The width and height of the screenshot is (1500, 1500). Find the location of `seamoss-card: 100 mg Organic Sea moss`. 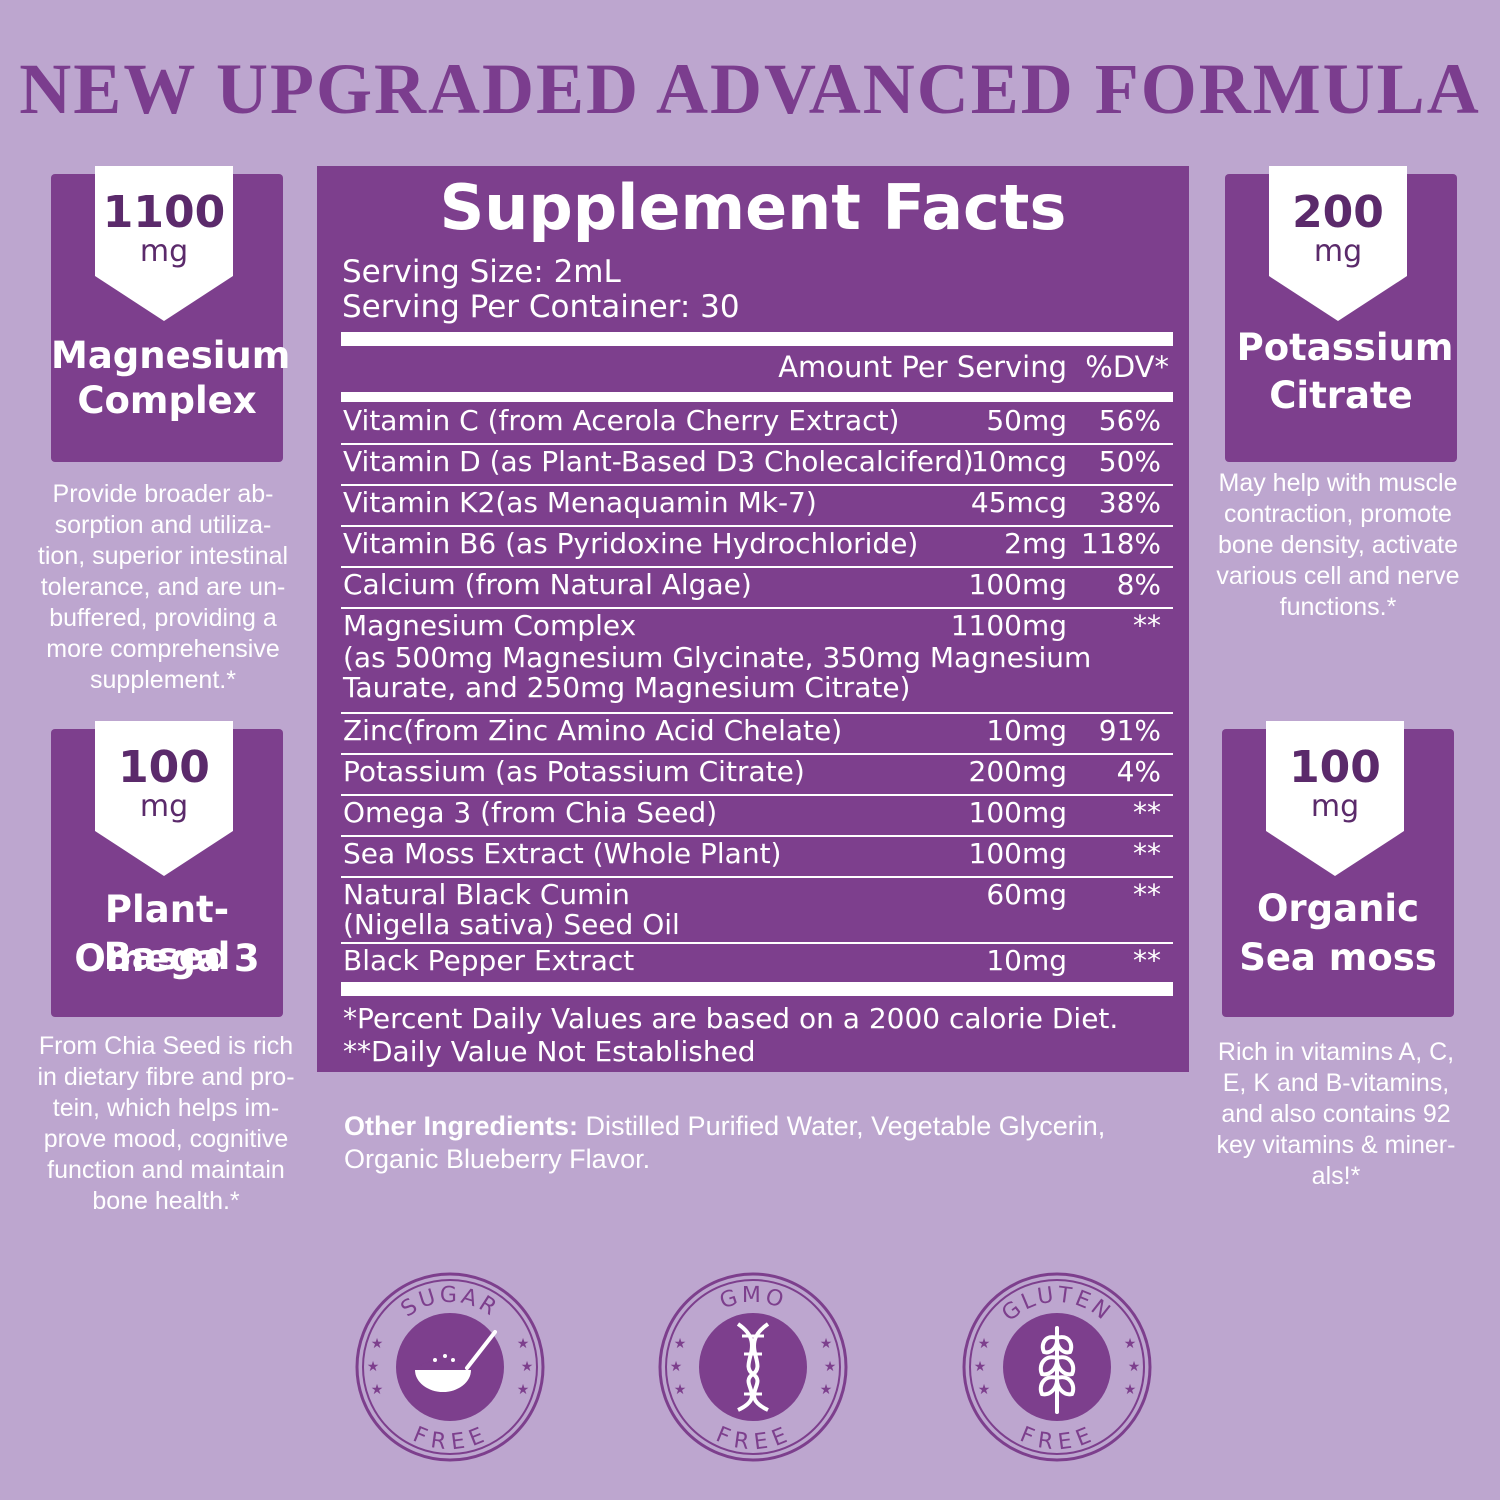

seamoss-card: 100 mg Organic Sea moss is located at coordinates (1338, 869).